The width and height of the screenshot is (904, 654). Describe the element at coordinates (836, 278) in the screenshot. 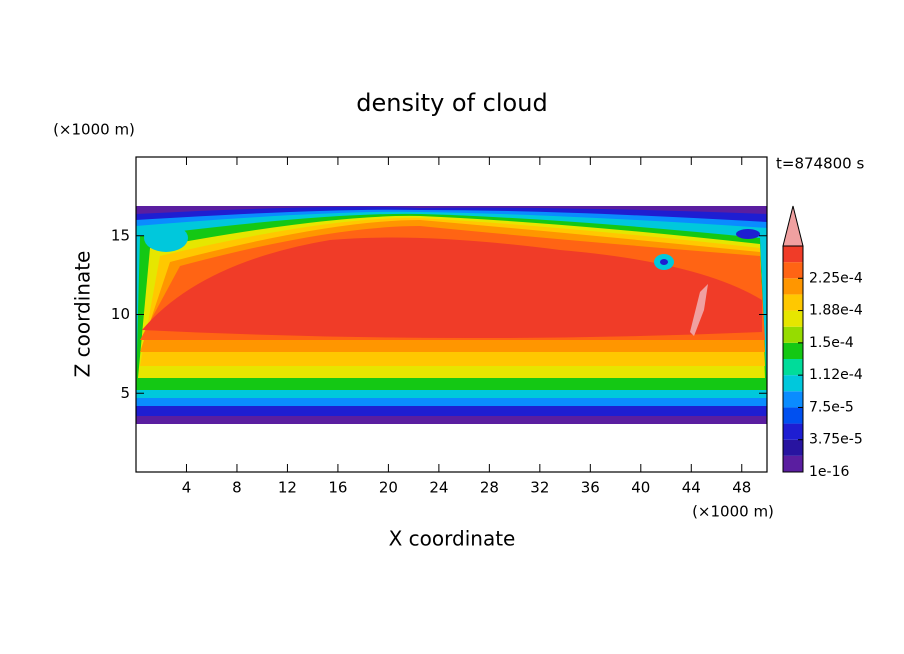

I see `colorbar-tick-label: 2.25e-4` at that location.